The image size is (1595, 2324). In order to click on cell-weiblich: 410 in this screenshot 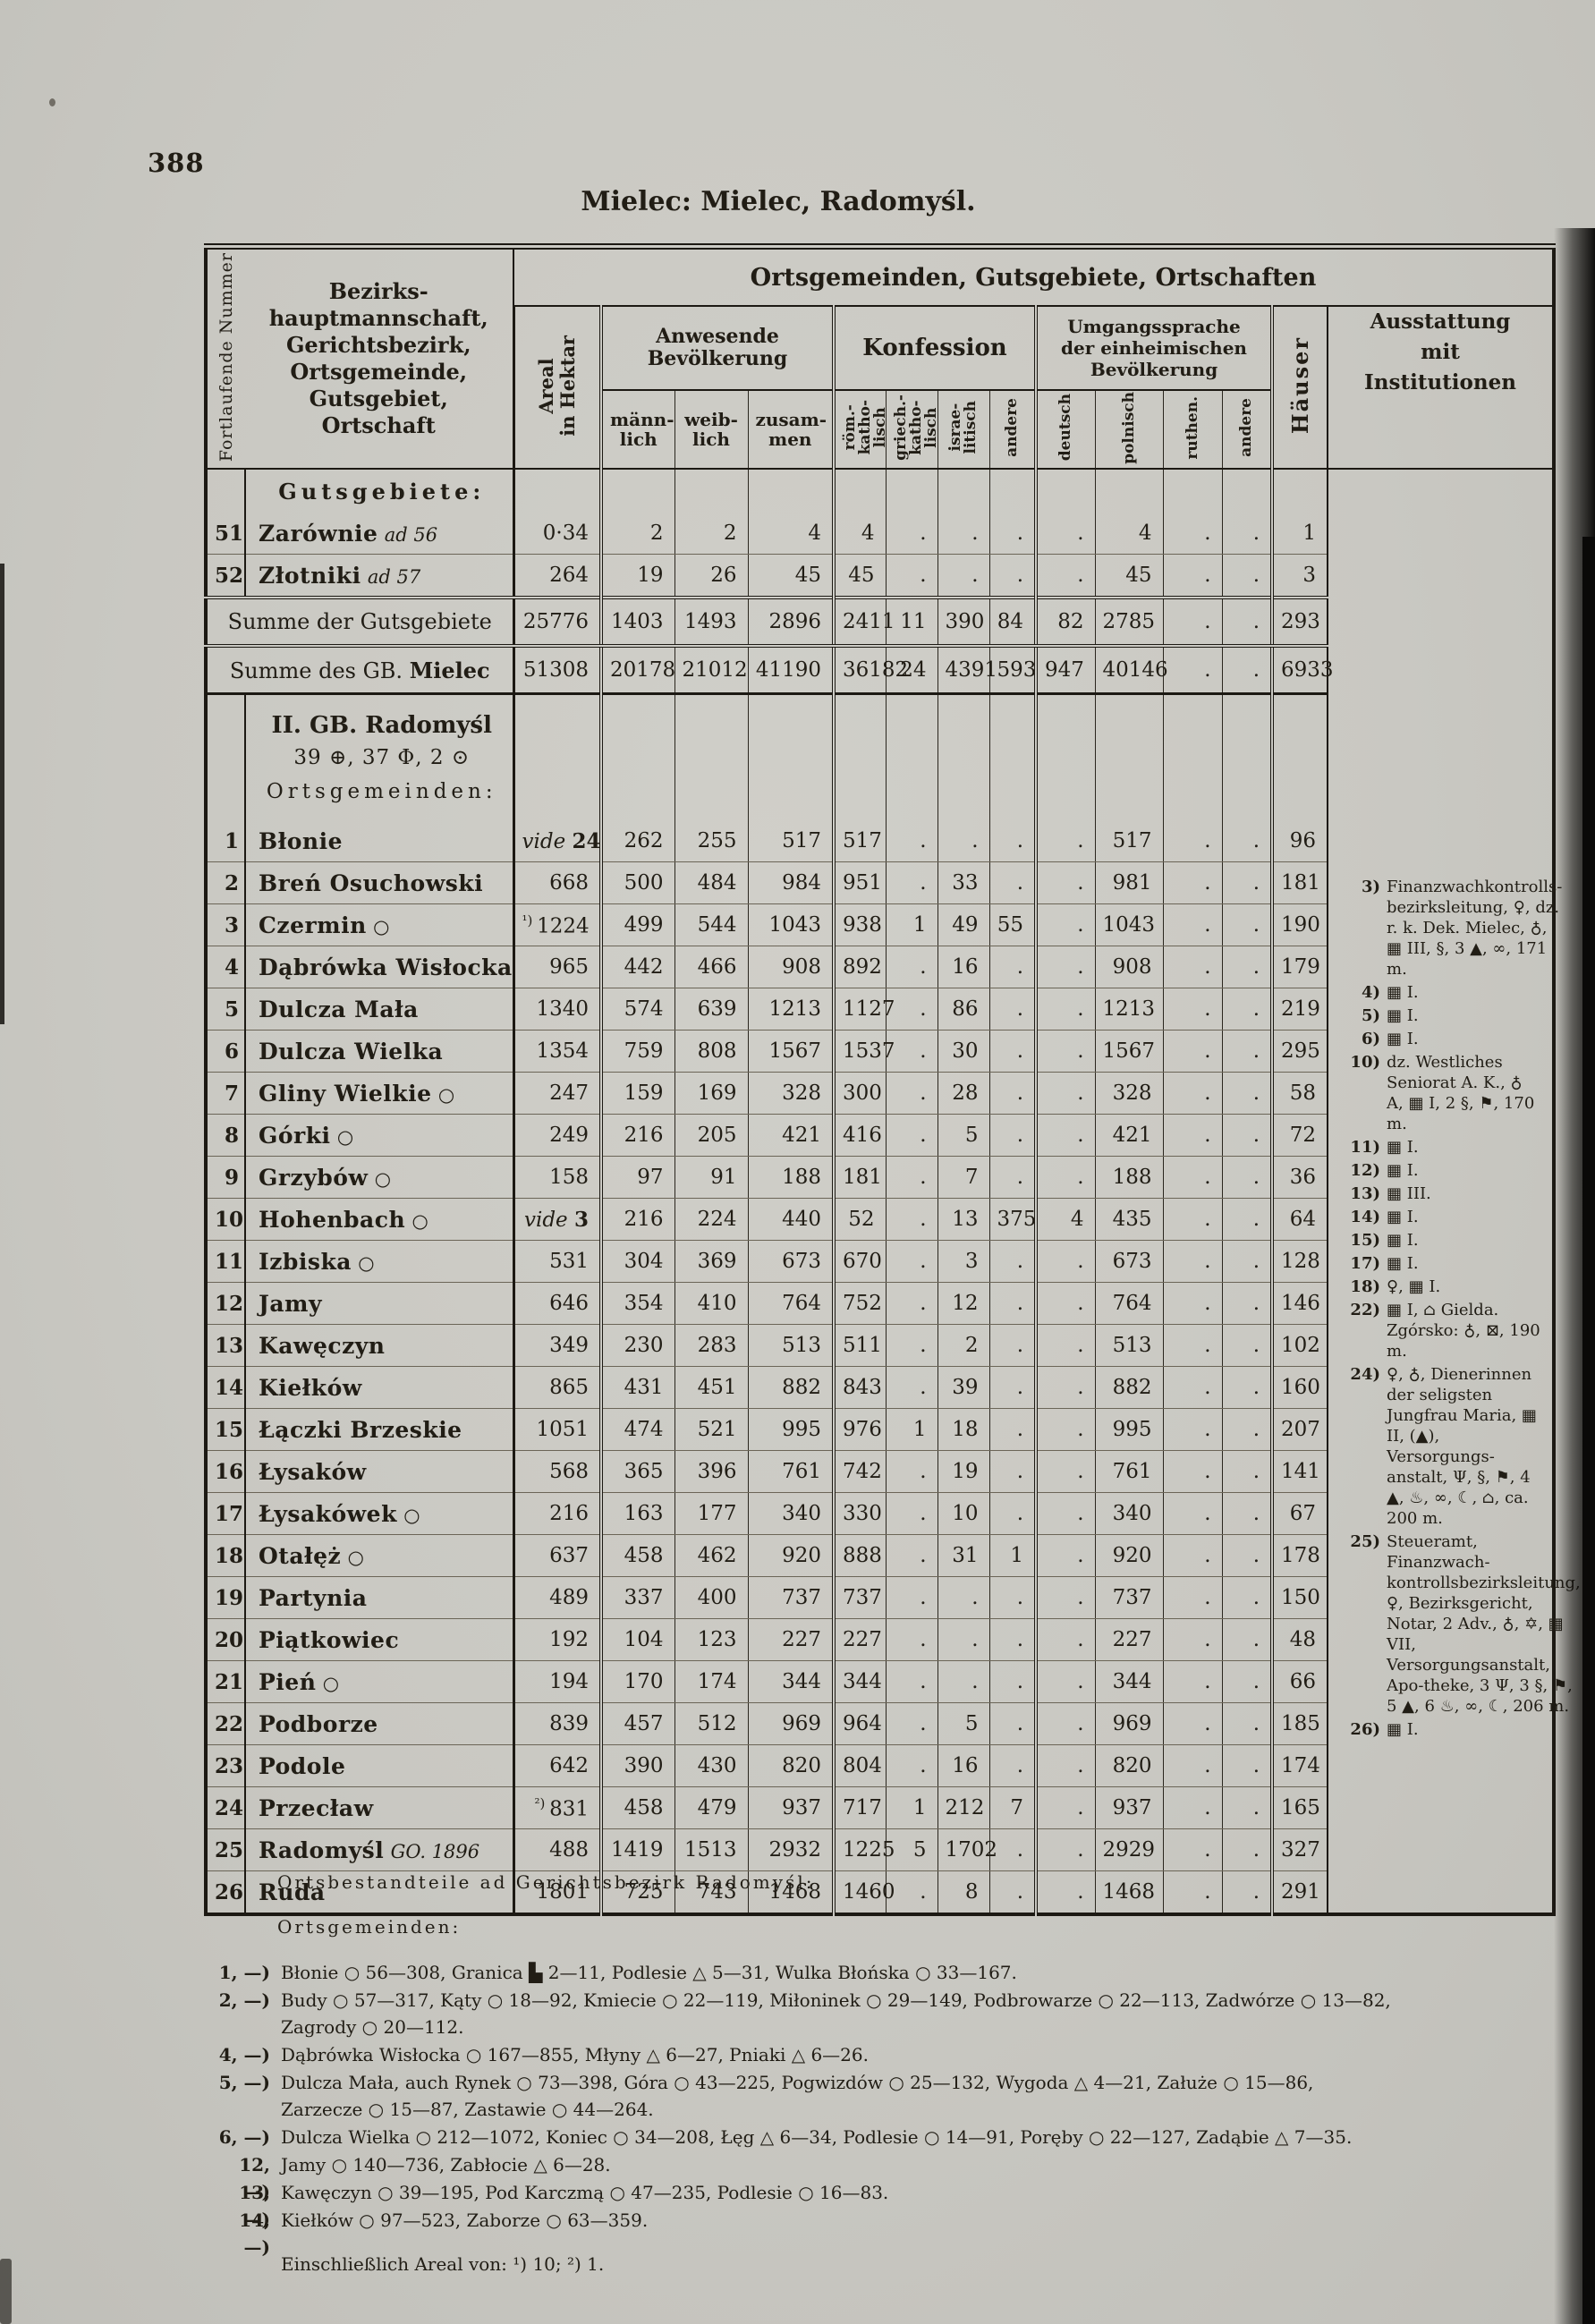, I will do `click(711, 1303)`.